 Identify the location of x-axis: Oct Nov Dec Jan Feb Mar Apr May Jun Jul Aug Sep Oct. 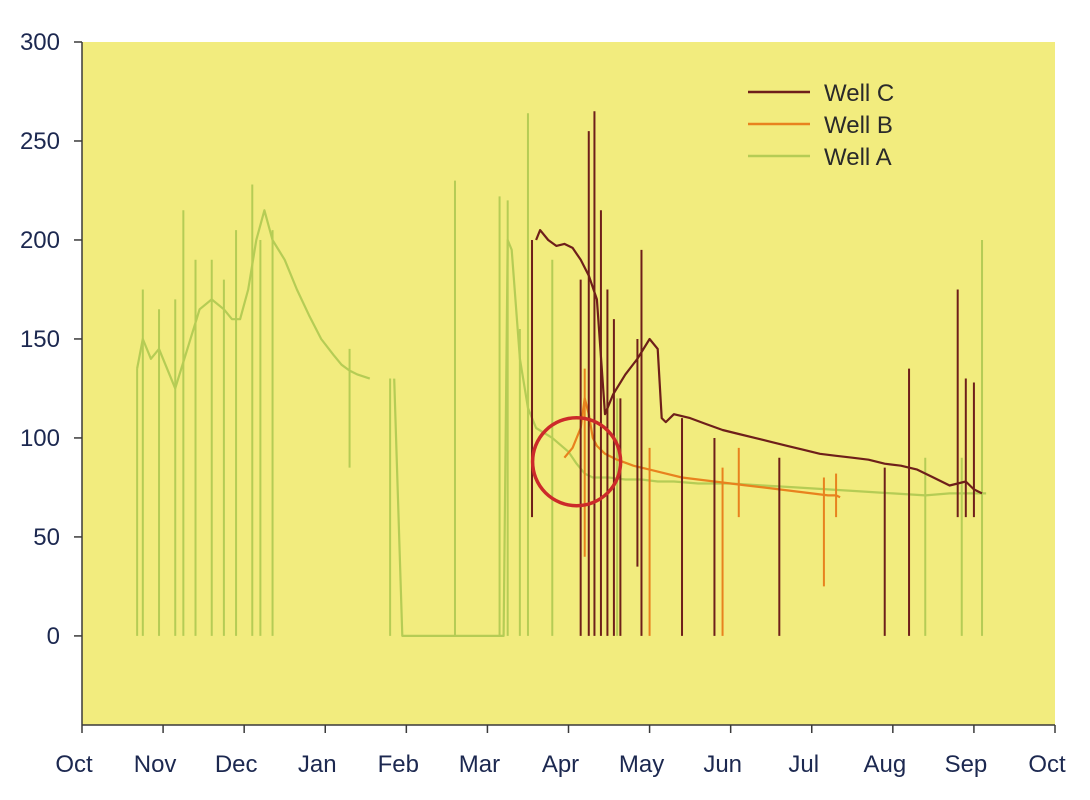
(560, 751).